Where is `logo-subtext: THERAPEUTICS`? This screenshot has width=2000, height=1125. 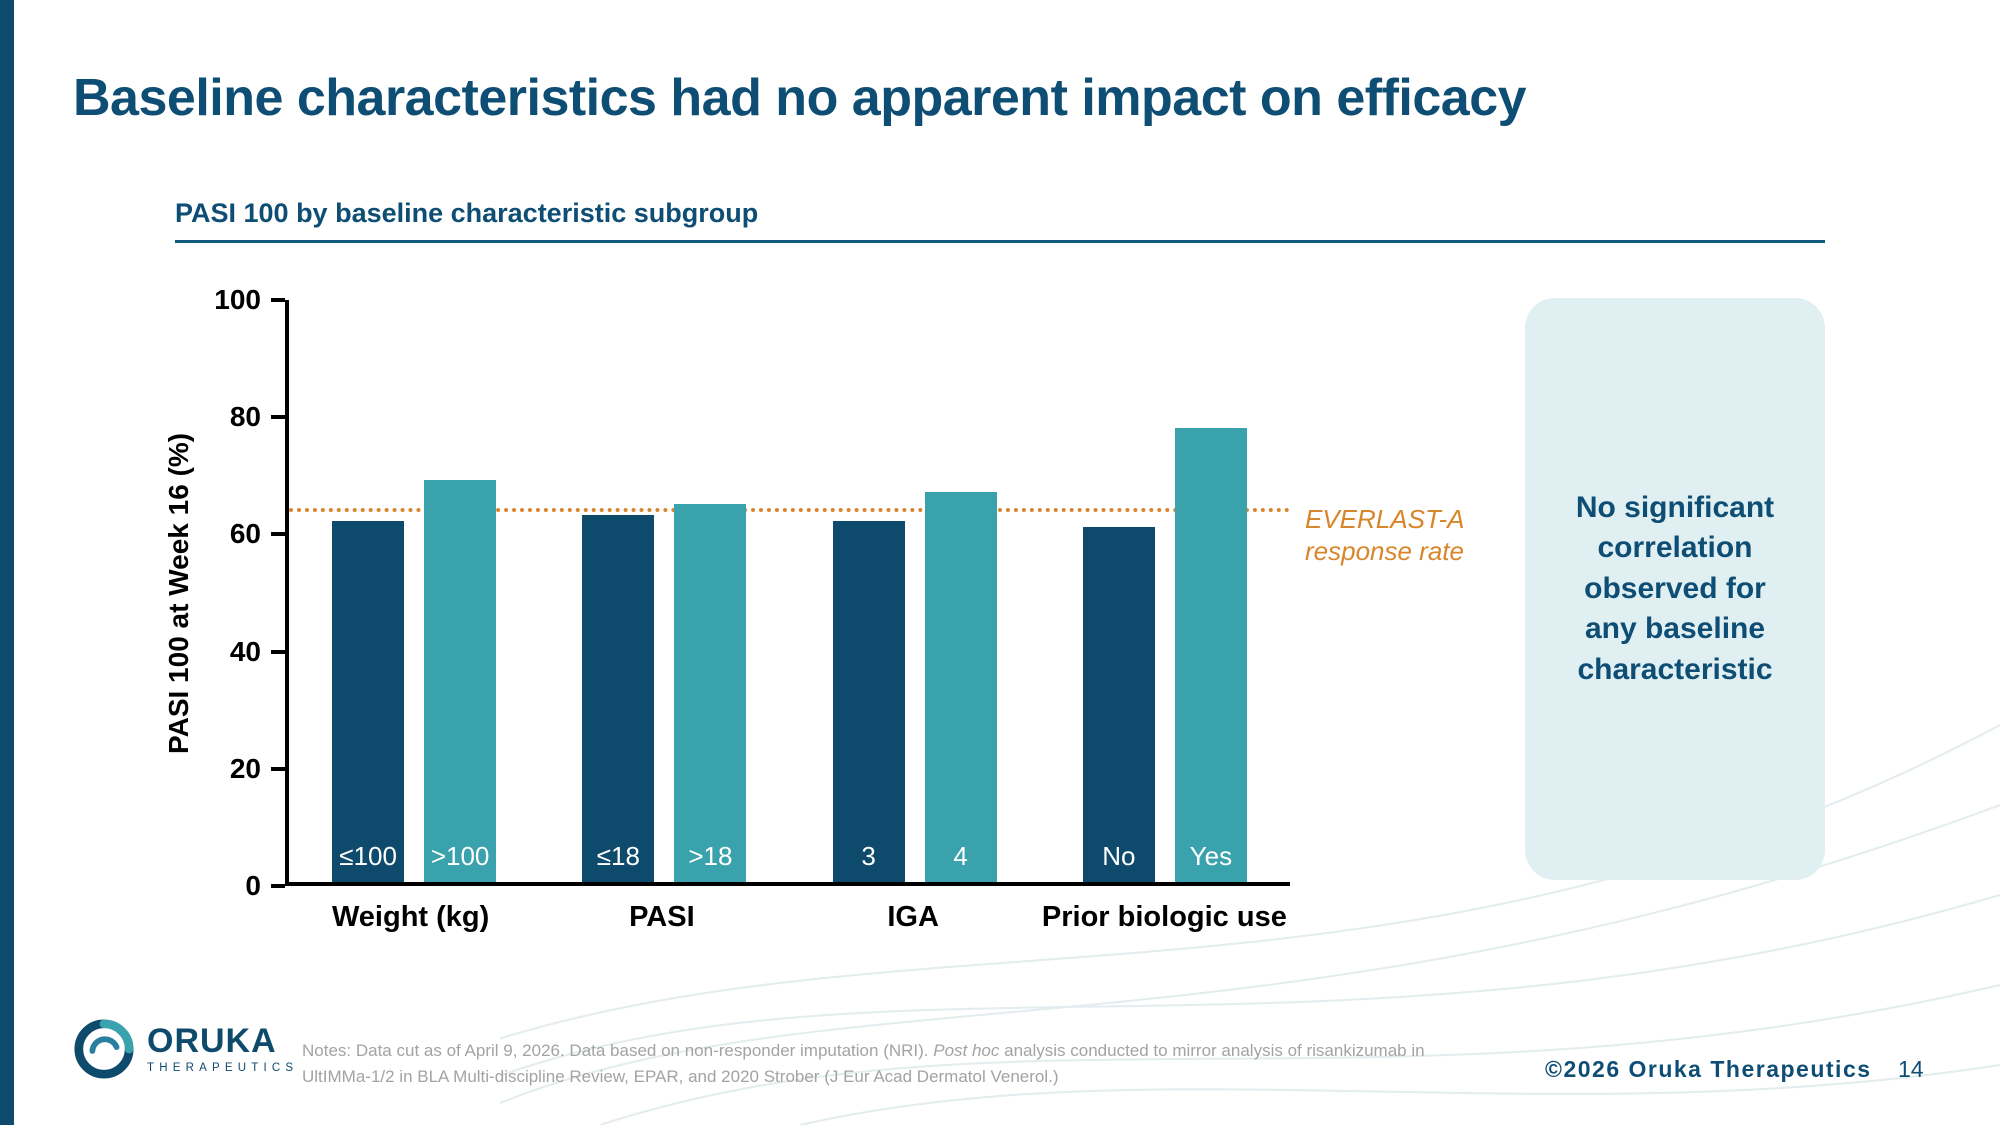
logo-subtext: THERAPEUTICS is located at coordinates (223, 1068).